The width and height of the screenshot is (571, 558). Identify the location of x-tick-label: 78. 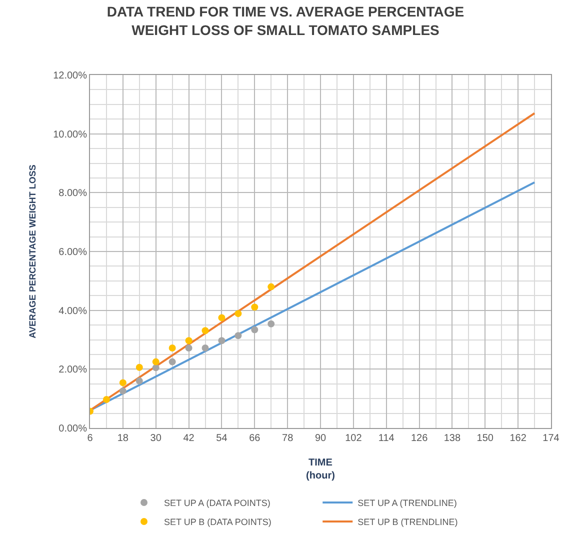
(288, 438).